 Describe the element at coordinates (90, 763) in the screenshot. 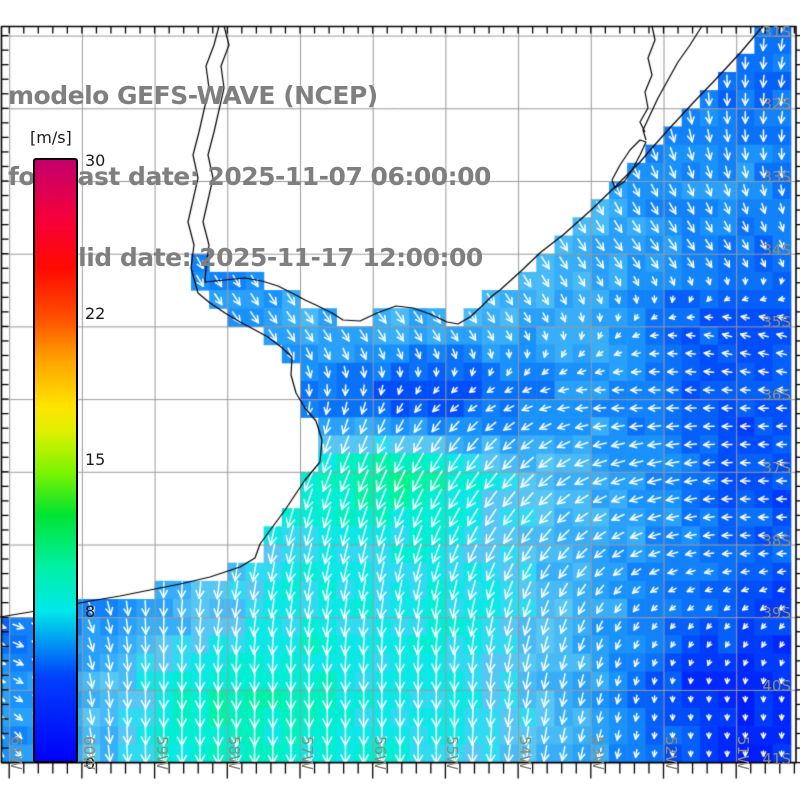

I see `colorbar-tick-0: 0` at that location.